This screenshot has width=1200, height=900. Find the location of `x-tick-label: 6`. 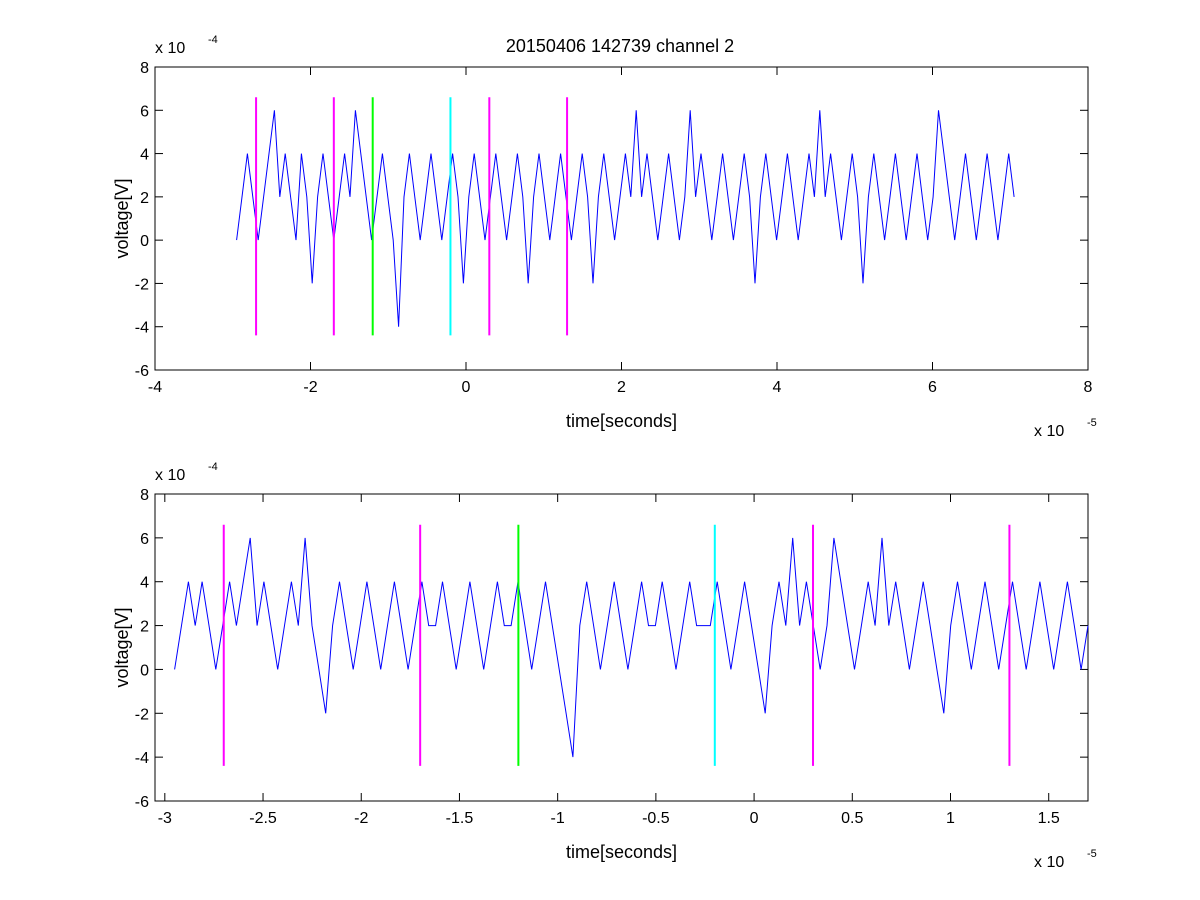

x-tick-label: 6 is located at coordinates (932, 387).